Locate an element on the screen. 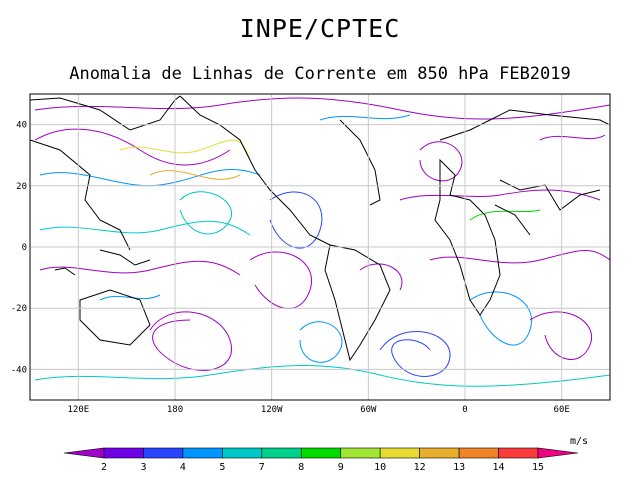 The image size is (640, 494). page-title: INPE/CPTEC is located at coordinates (320, 28).